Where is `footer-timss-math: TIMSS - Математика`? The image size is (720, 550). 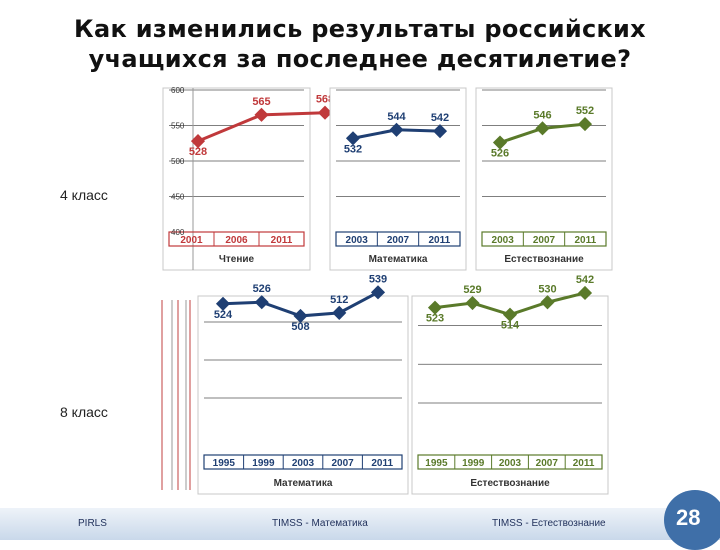 footer-timss-math: TIMSS - Математика is located at coordinates (320, 523).